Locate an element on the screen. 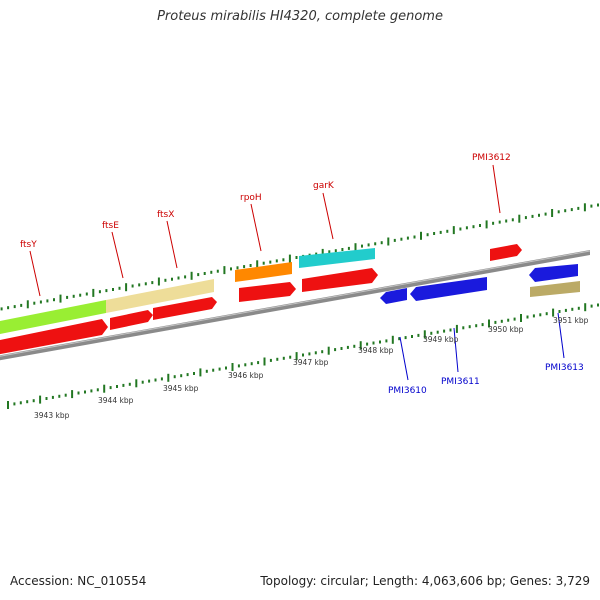 The height and width of the screenshot is (600, 600). leader-PMI3611 is located at coordinates (456, 350).